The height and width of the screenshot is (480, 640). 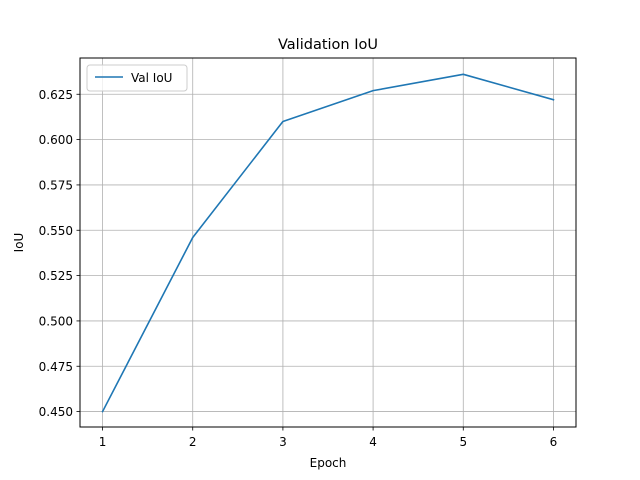 I want to click on x-tick-label: 2, so click(x=193, y=442).